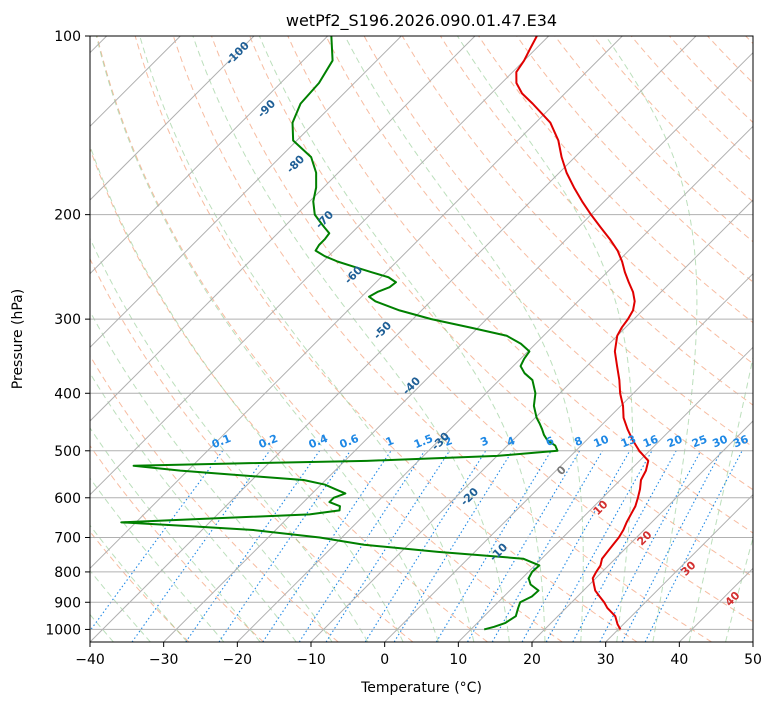 The image size is (775, 708). What do you see at coordinates (679, 660) in the screenshot?
I see `x-tick-label: 40` at bounding box center [679, 660].